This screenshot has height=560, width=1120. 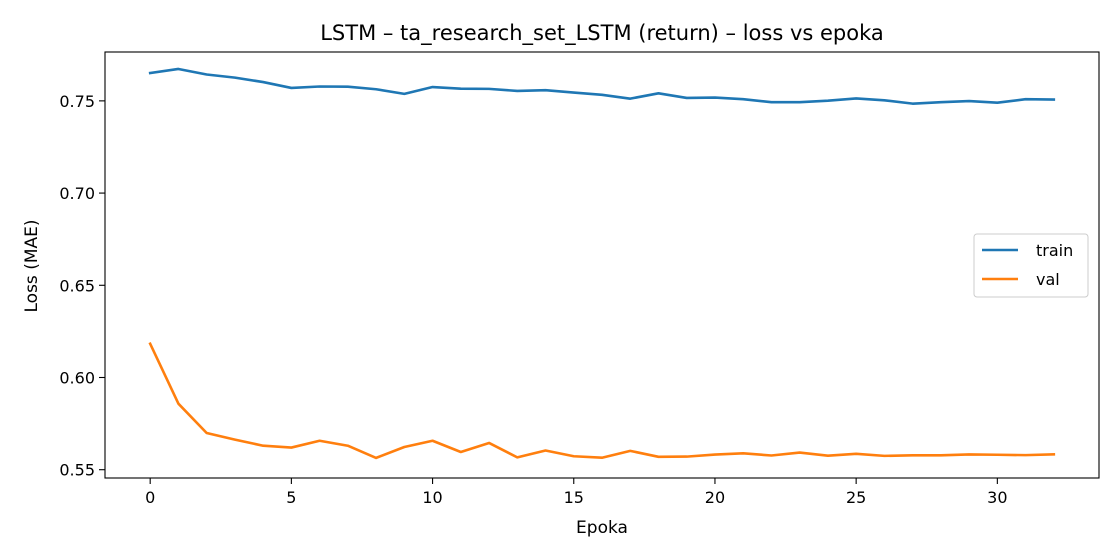 I want to click on y-tick-label: 0.60, so click(x=77, y=377).